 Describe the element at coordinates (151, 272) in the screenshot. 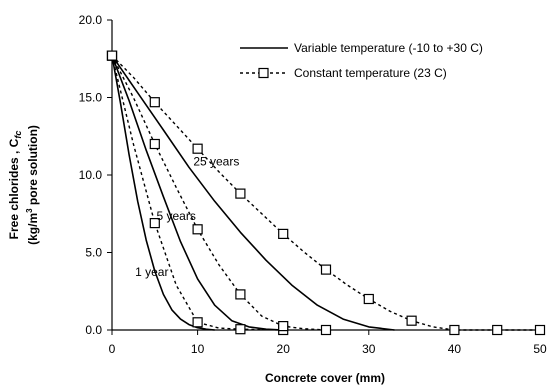

I see `annotation-1-year: 1 year` at that location.